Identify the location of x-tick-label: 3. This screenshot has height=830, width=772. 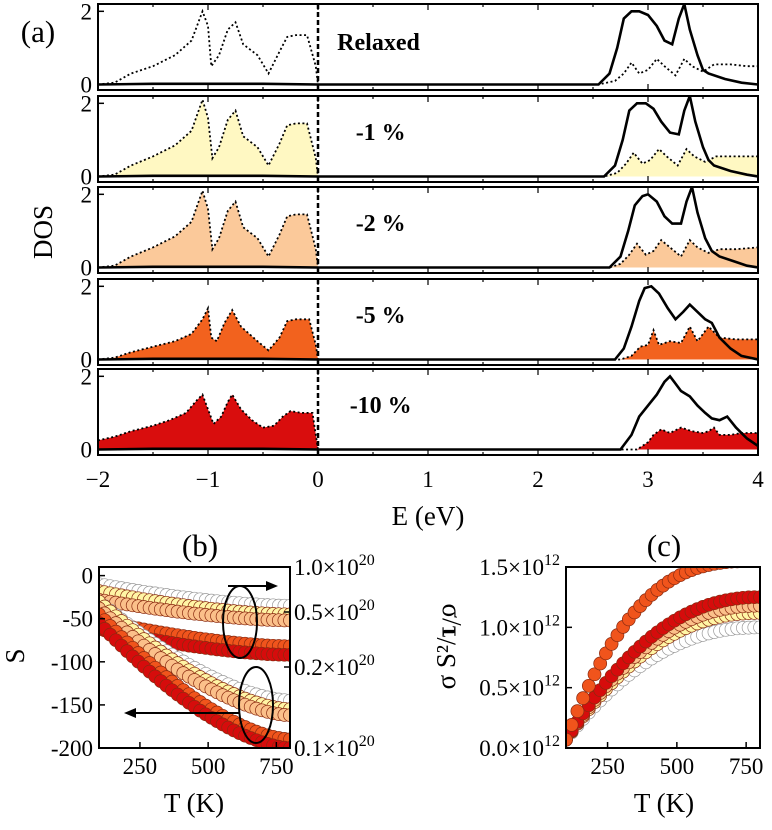
(648, 479).